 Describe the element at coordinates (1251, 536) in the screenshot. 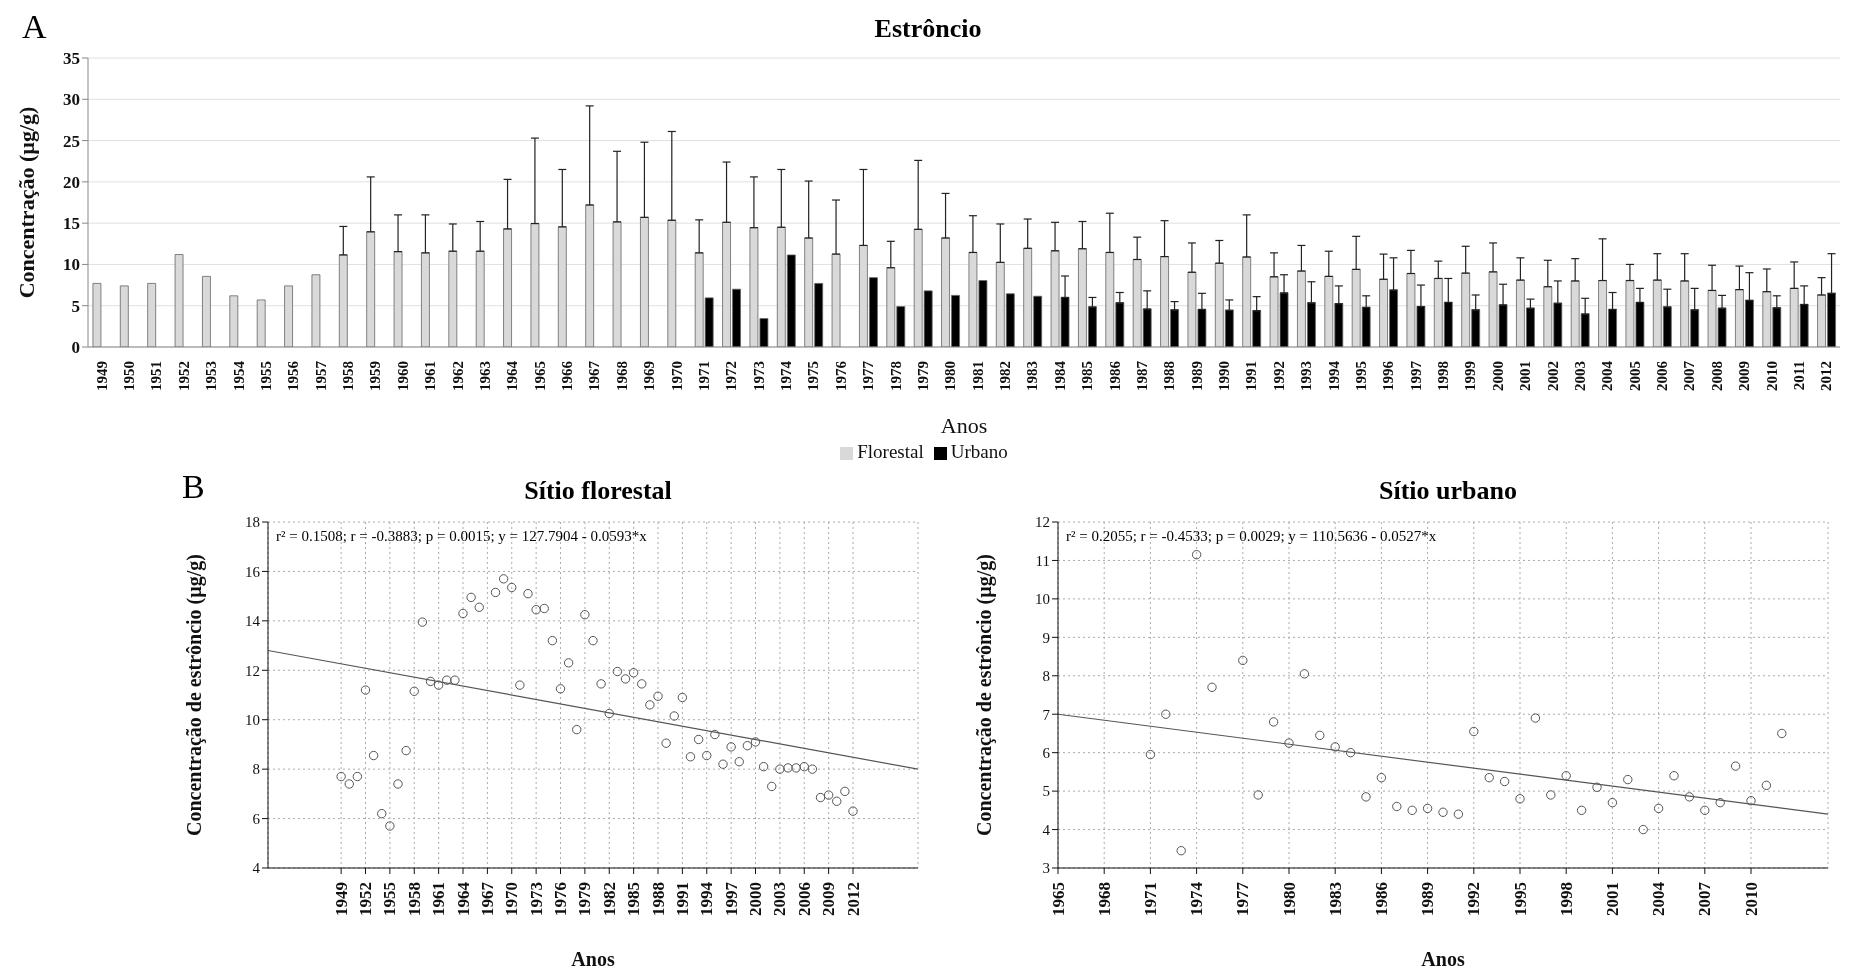

I see `annotation: r² = 0.2055; r = -0.4533; p = 0.0029; y = 110.5636 - 0.0527*x` at that location.